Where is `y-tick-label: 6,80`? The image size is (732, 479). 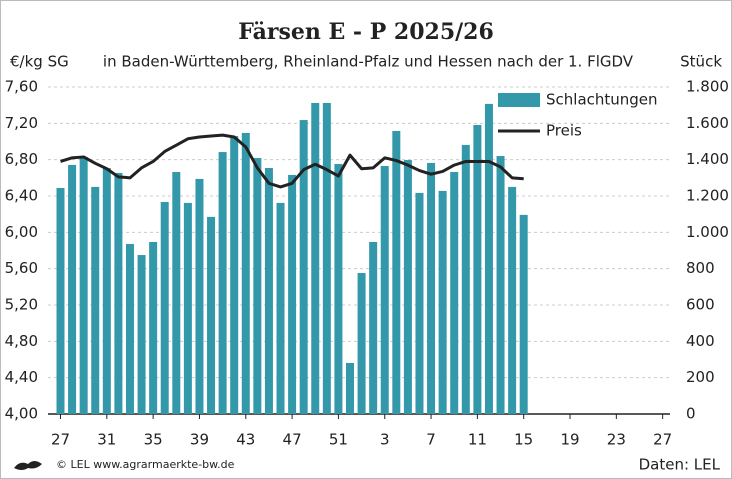
y-tick-label: 6,80 is located at coordinates (21, 159).